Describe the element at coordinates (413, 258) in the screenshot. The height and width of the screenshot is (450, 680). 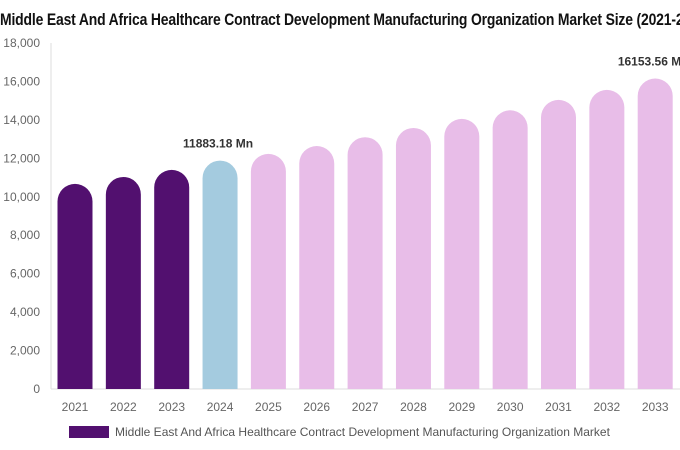
I see `bar-2028` at that location.